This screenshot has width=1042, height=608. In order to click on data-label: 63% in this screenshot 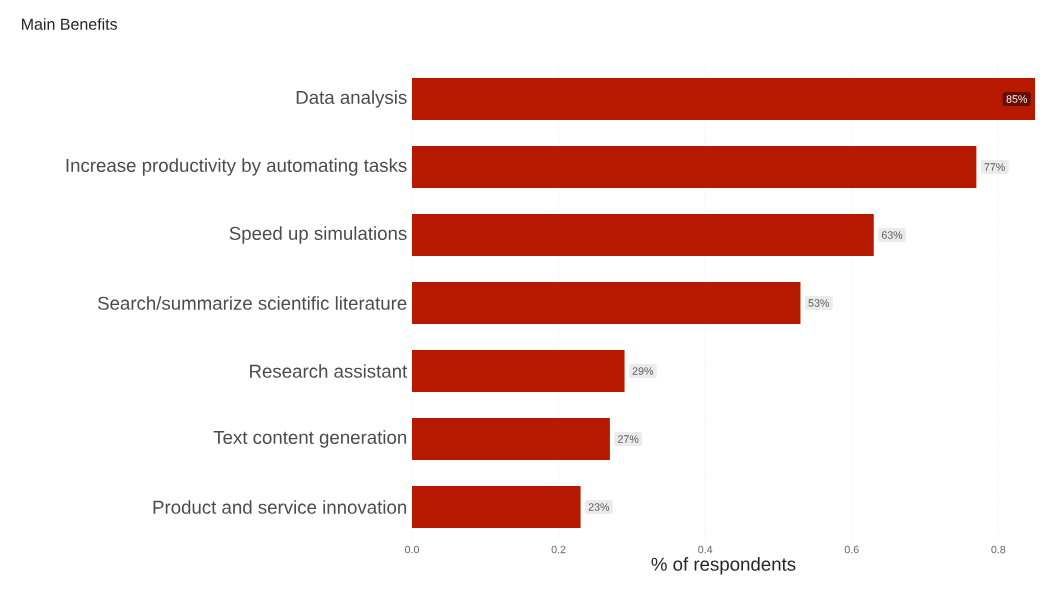, I will do `click(892, 235)`.